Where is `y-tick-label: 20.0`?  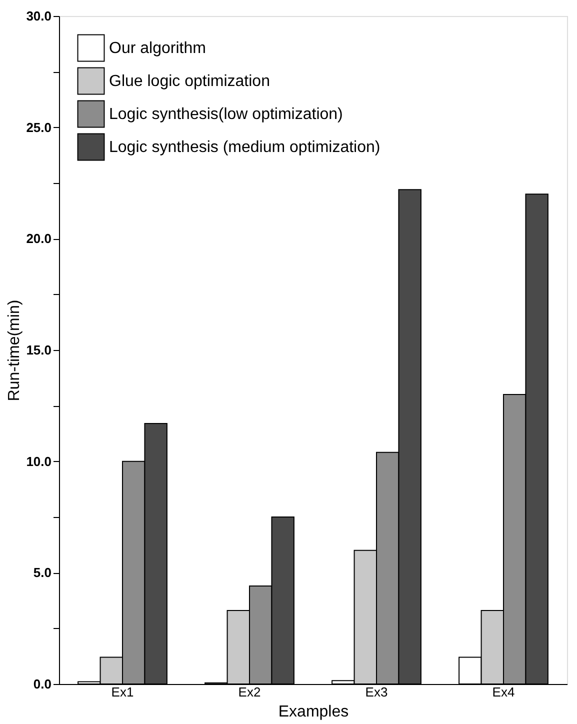 y-tick-label: 20.0 is located at coordinates (39, 238).